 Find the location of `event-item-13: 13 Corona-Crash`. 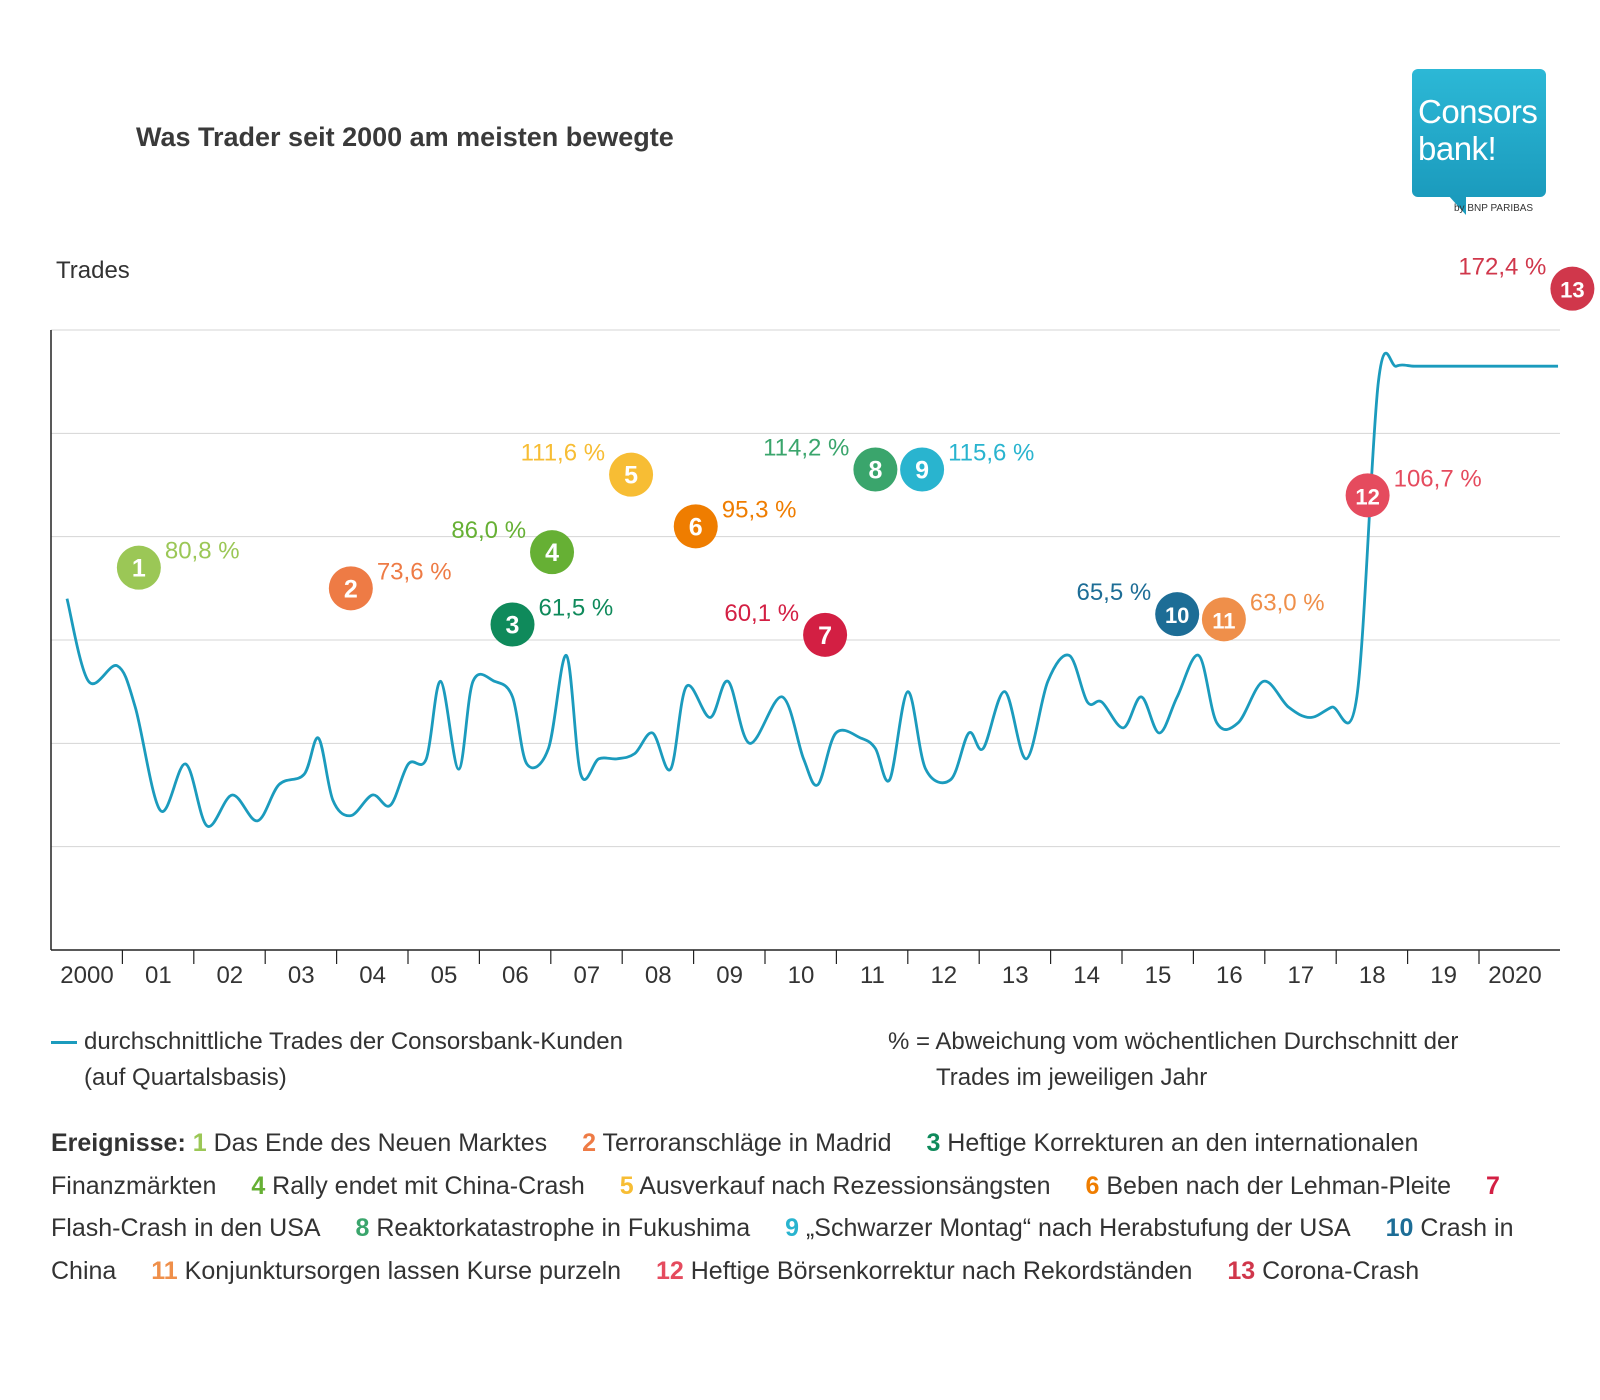

event-item-13: 13 Corona-Crash is located at coordinates (1323, 1271).